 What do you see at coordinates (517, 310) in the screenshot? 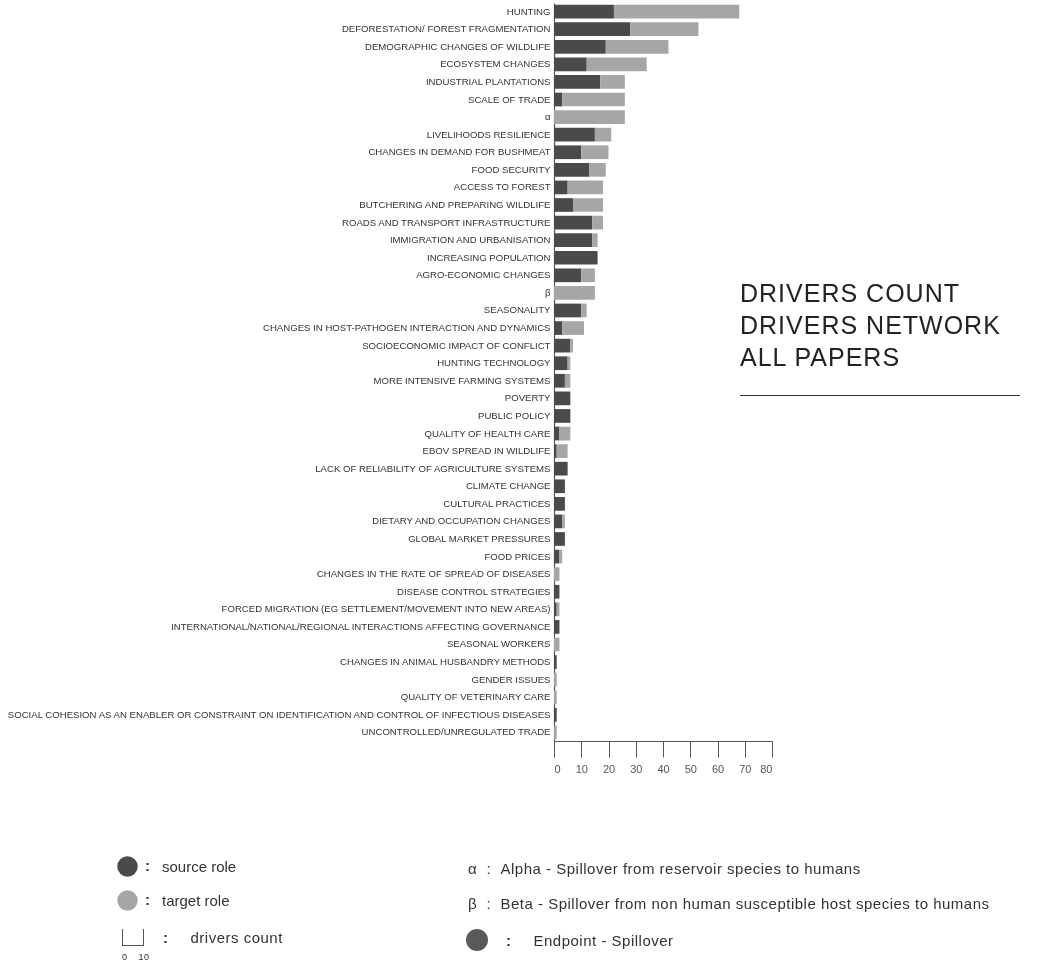
I see `y-tick-label: SEASONALITY` at bounding box center [517, 310].